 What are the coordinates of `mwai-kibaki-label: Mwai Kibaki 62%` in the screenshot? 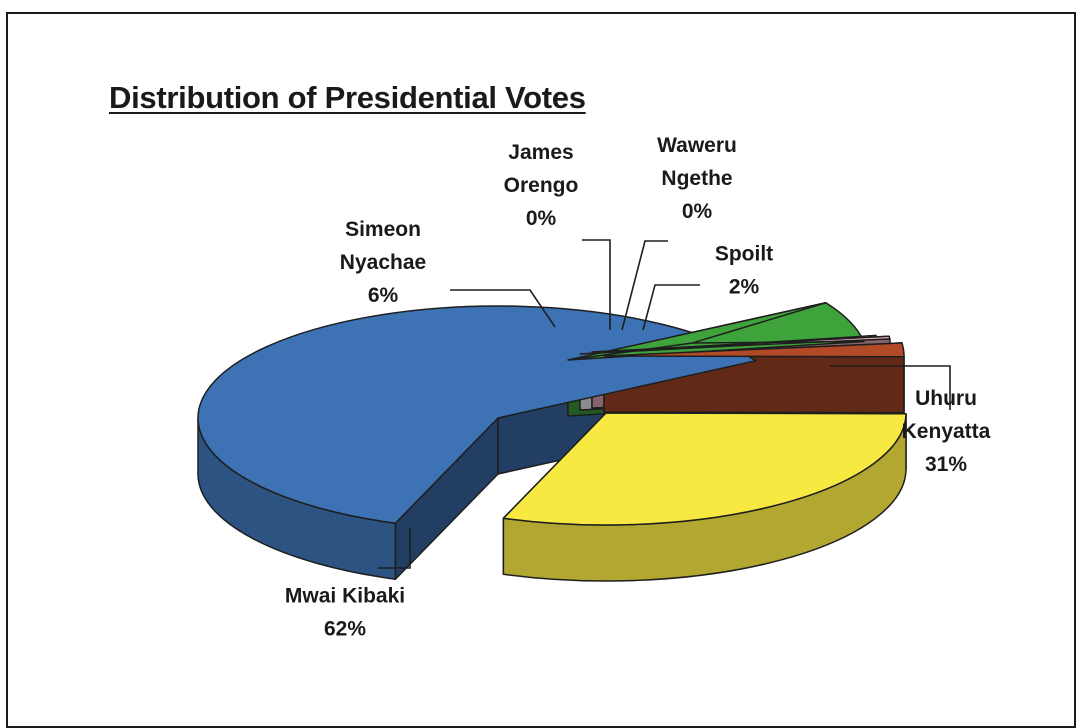 It's located at (345, 613).